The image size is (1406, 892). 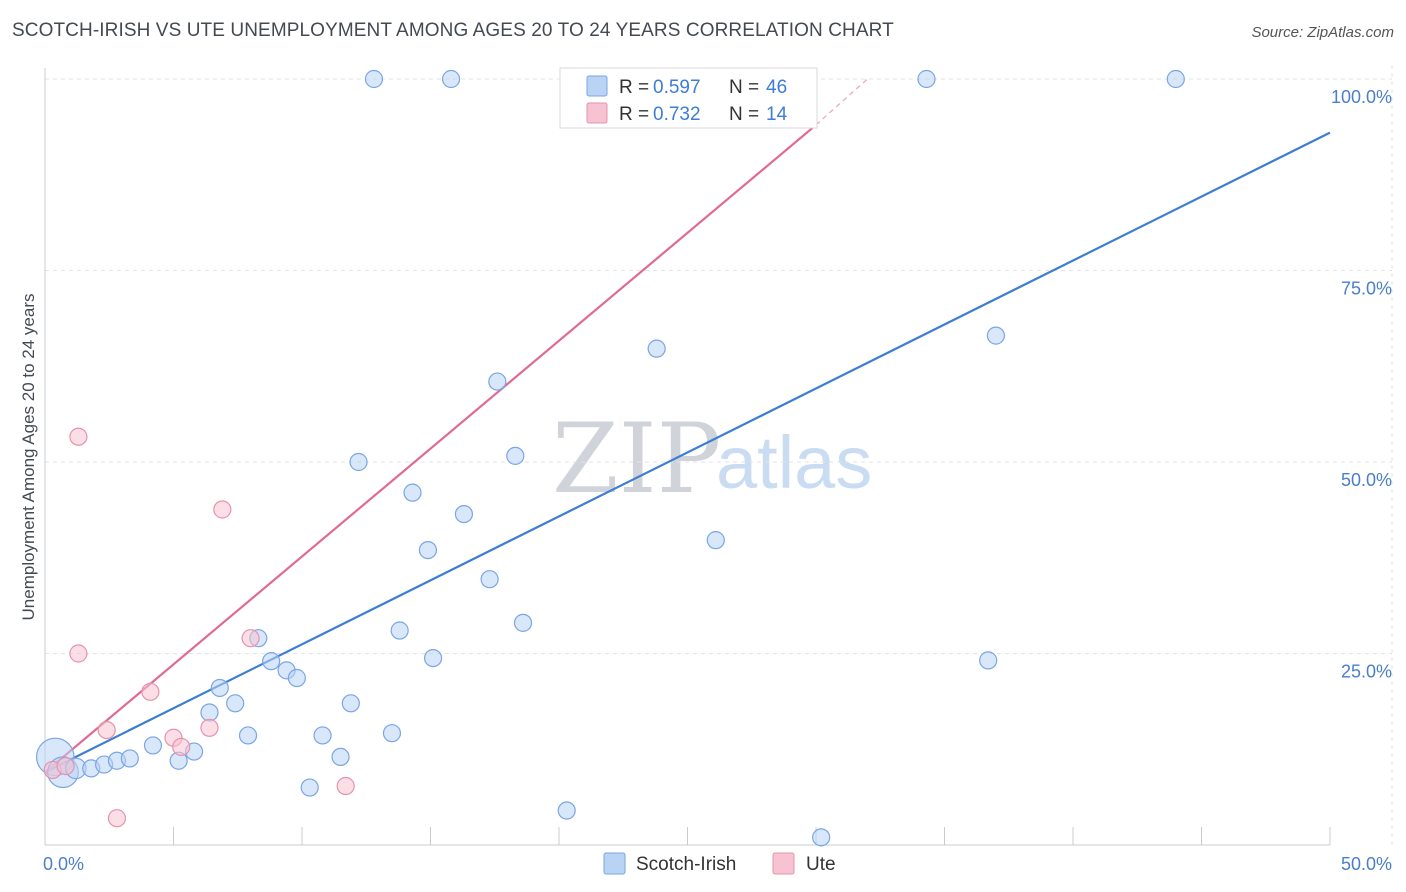 I want to click on bottom-legend-swatch-scotch-irish, so click(x=614, y=863).